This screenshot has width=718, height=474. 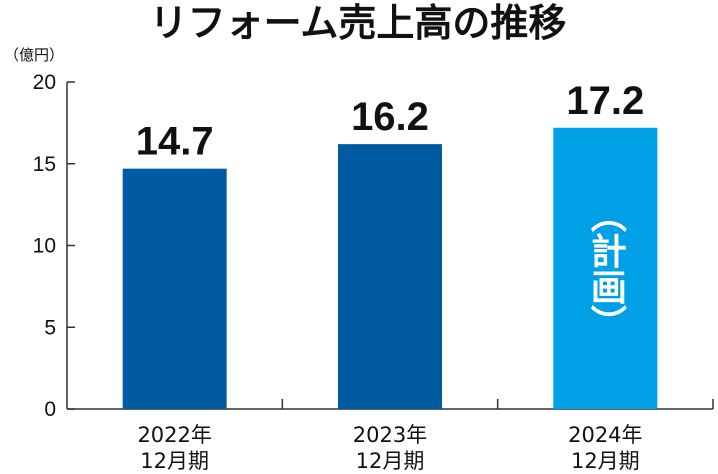 I want to click on x-category-label: 2024年, so click(x=605, y=435).